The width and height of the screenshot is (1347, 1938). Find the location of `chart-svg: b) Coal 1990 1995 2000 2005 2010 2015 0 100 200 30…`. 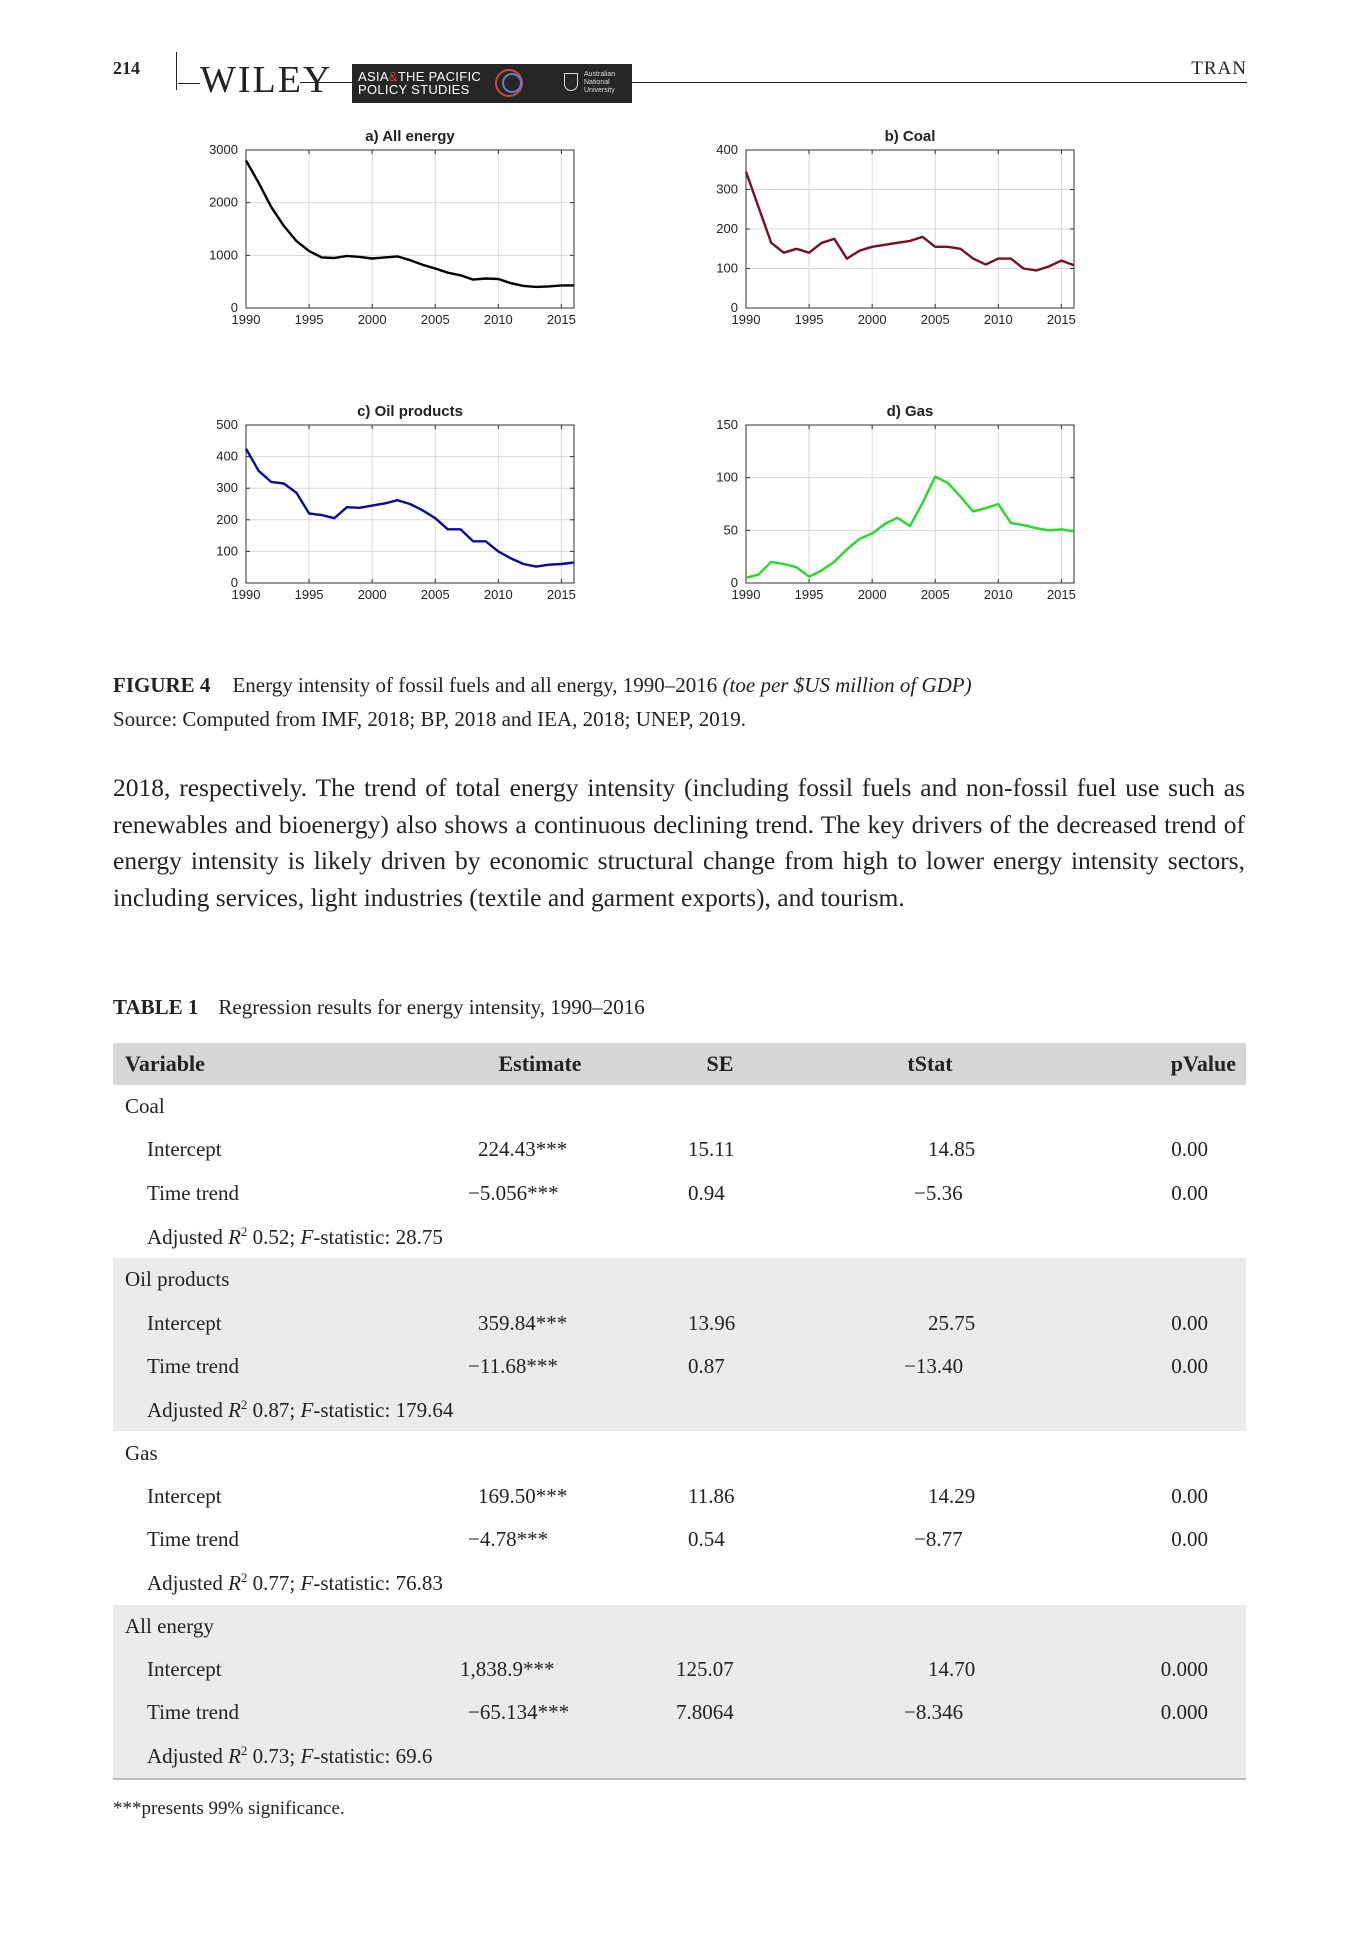

chart-svg: b) Coal 1990 1995 2000 2005 2010 2015 0 100 200 30… is located at coordinates (896, 227).